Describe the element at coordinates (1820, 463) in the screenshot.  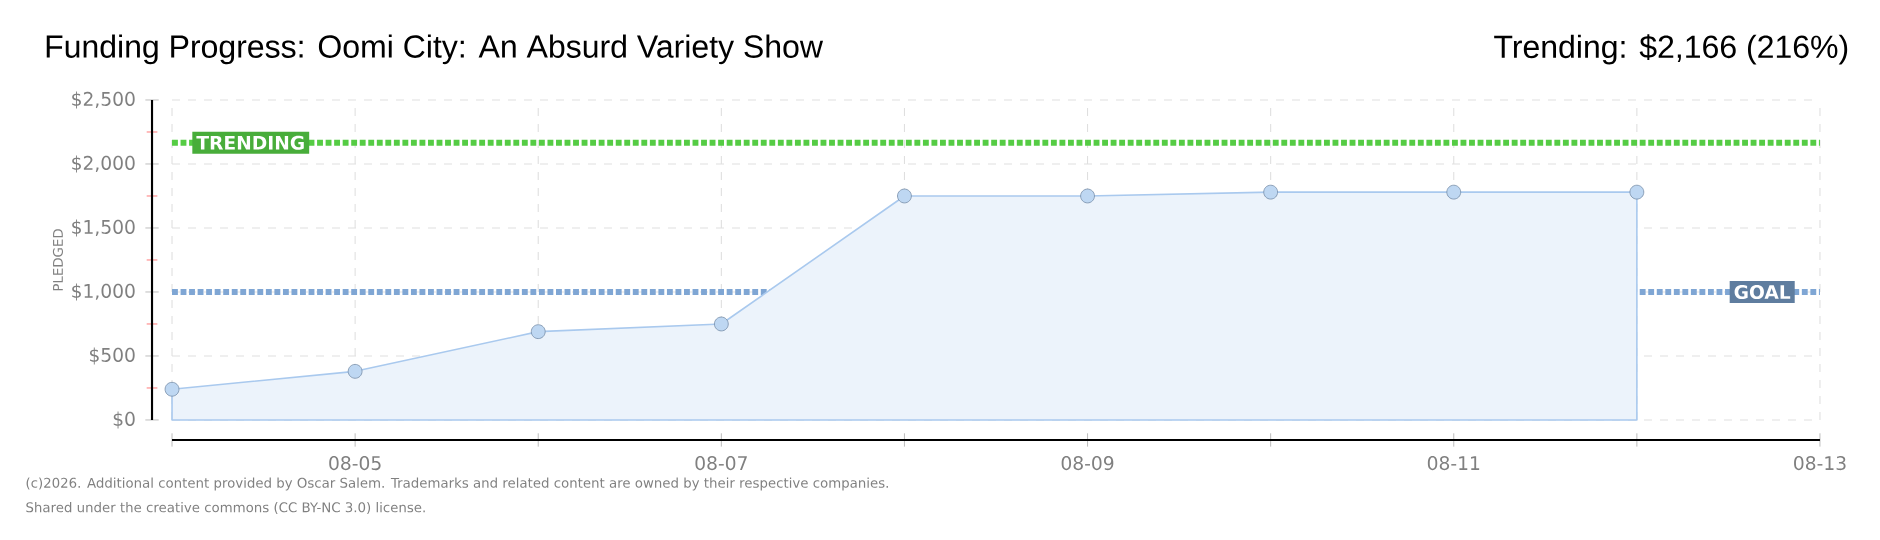
I see `x-tick-label: 08-13` at that location.